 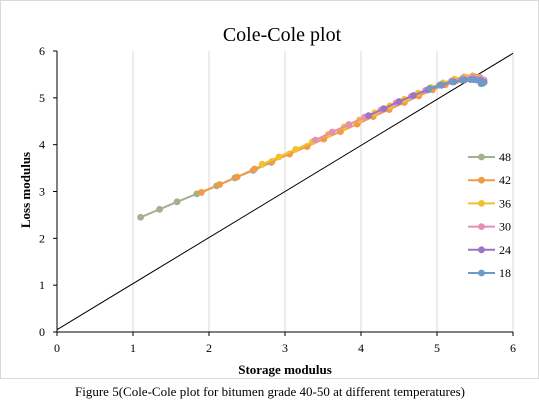 I want to click on legend: 48 42 36 30 24 18, so click(x=489, y=215).